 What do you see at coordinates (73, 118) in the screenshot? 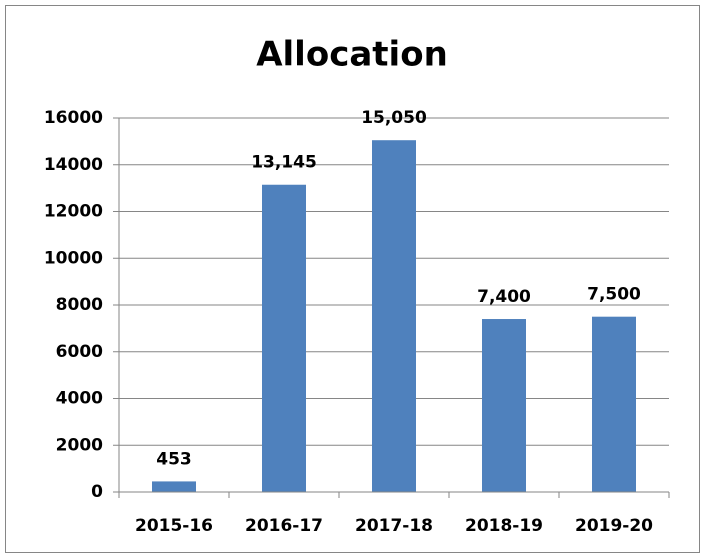
I see `y-tick-label: 16000` at bounding box center [73, 118].